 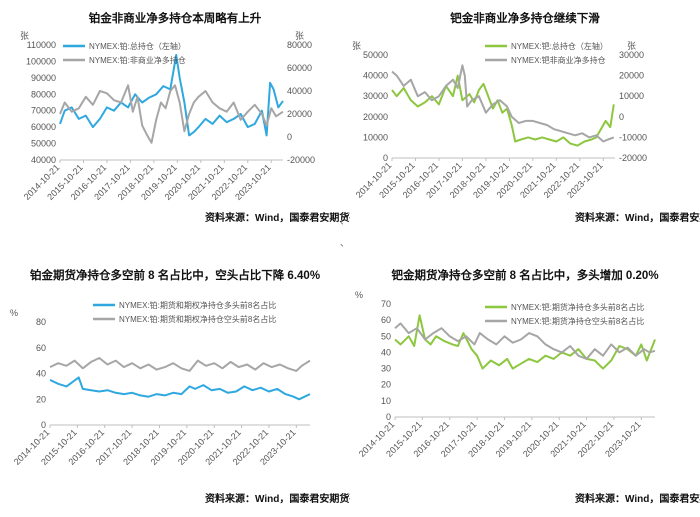 What do you see at coordinates (375, 137) in the screenshot?
I see `y-tick-label-left: 10000` at bounding box center [375, 137].